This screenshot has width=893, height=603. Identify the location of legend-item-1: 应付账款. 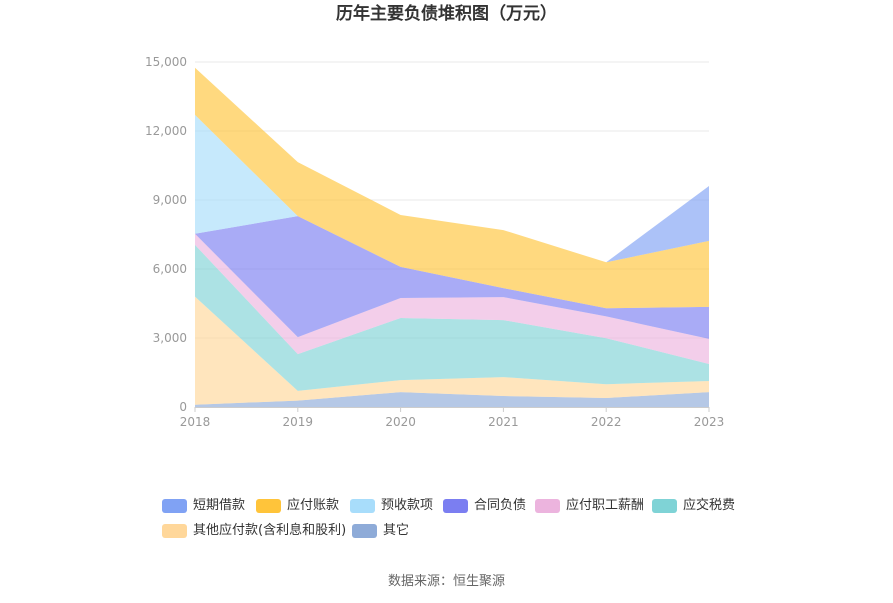
(297, 506).